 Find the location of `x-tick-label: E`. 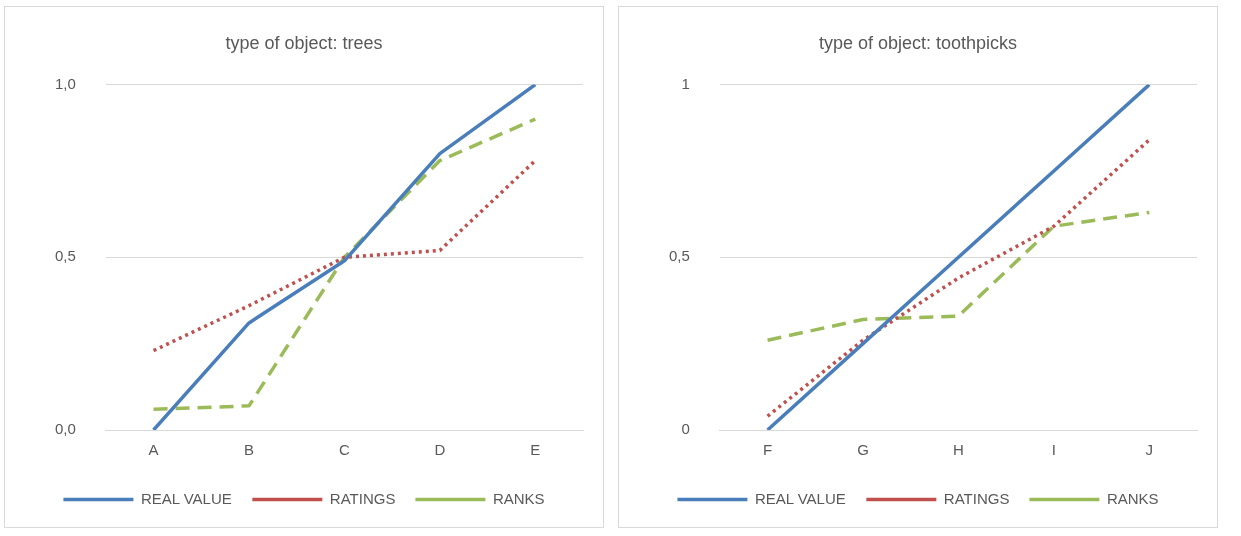

x-tick-label: E is located at coordinates (535, 450).